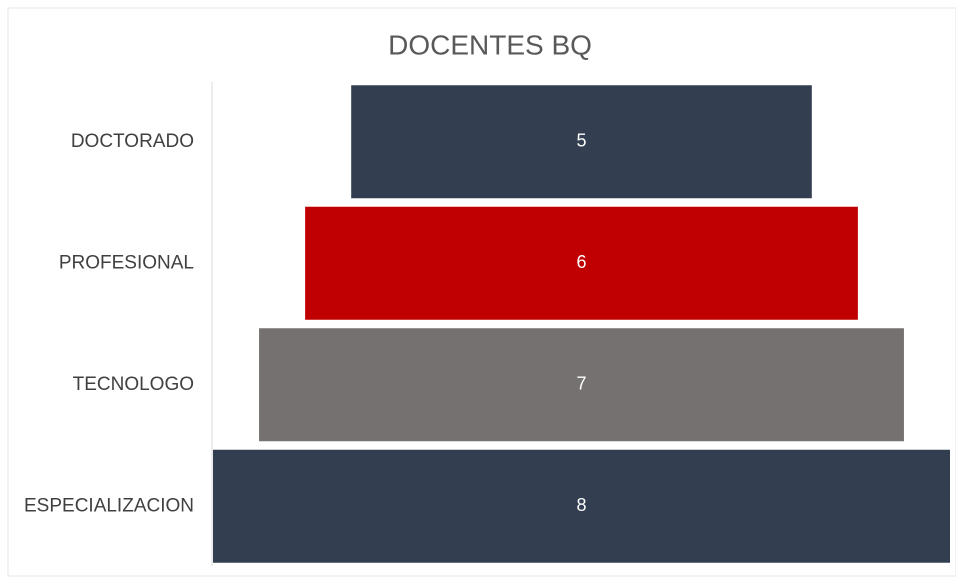 This screenshot has height=580, width=956. Describe the element at coordinates (126, 262) in the screenshot. I see `category-label: PROFESIONAL` at that location.